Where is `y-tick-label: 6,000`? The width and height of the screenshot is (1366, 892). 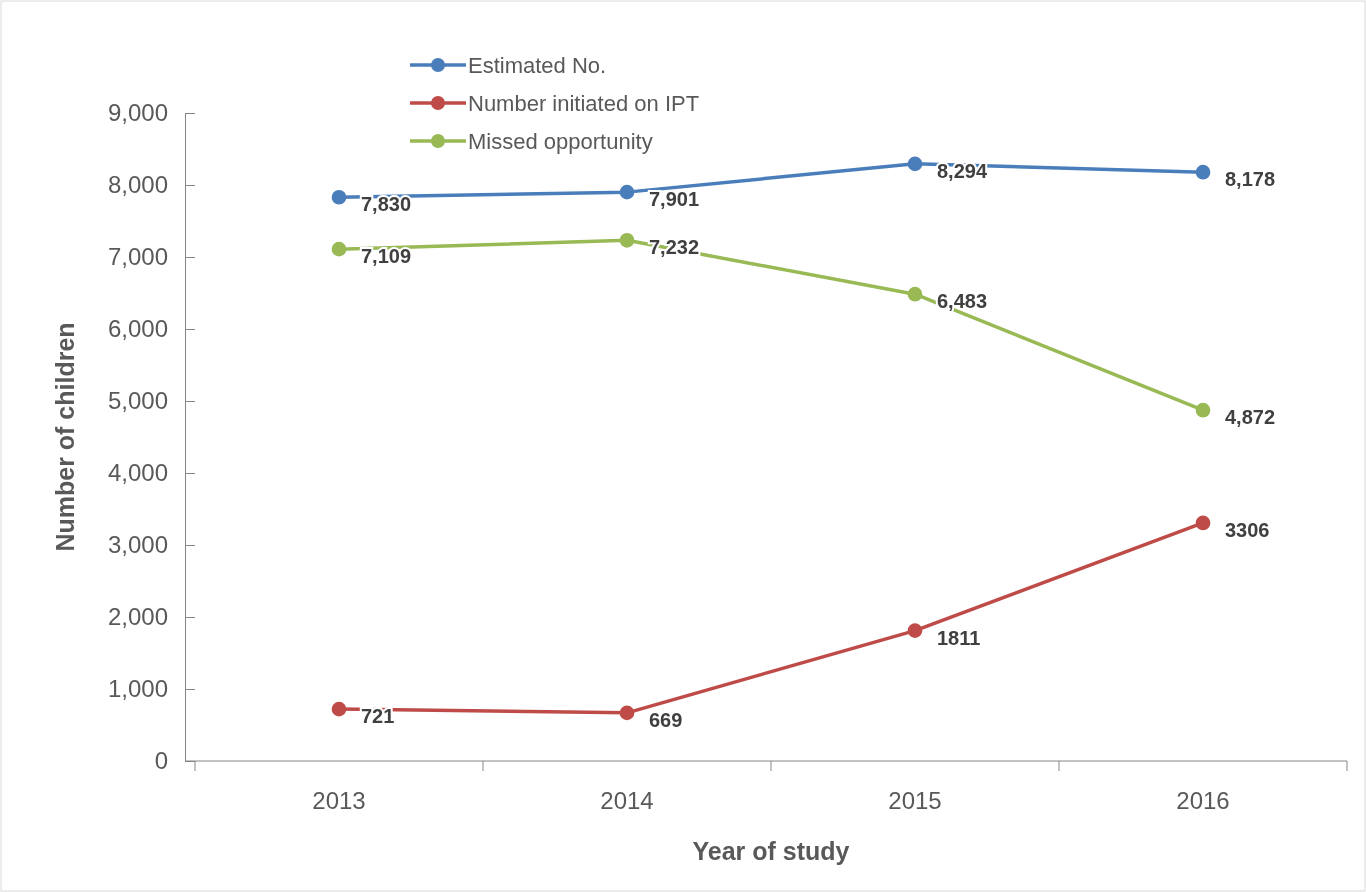 y-tick-label: 6,000 is located at coordinates (137, 329).